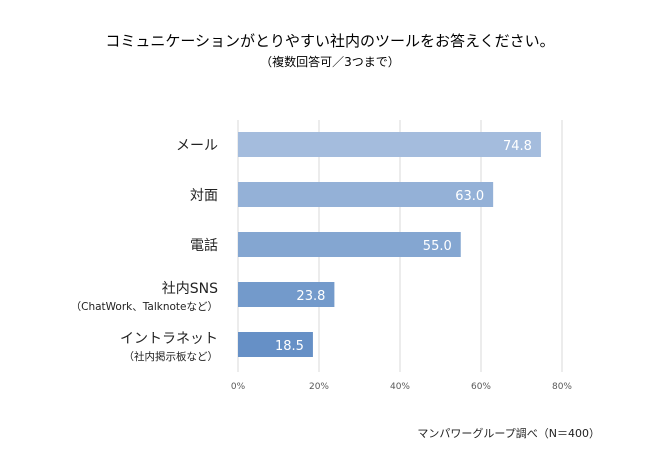 The width and height of the screenshot is (660, 467). I want to click on category-label: 電話, so click(204, 245).